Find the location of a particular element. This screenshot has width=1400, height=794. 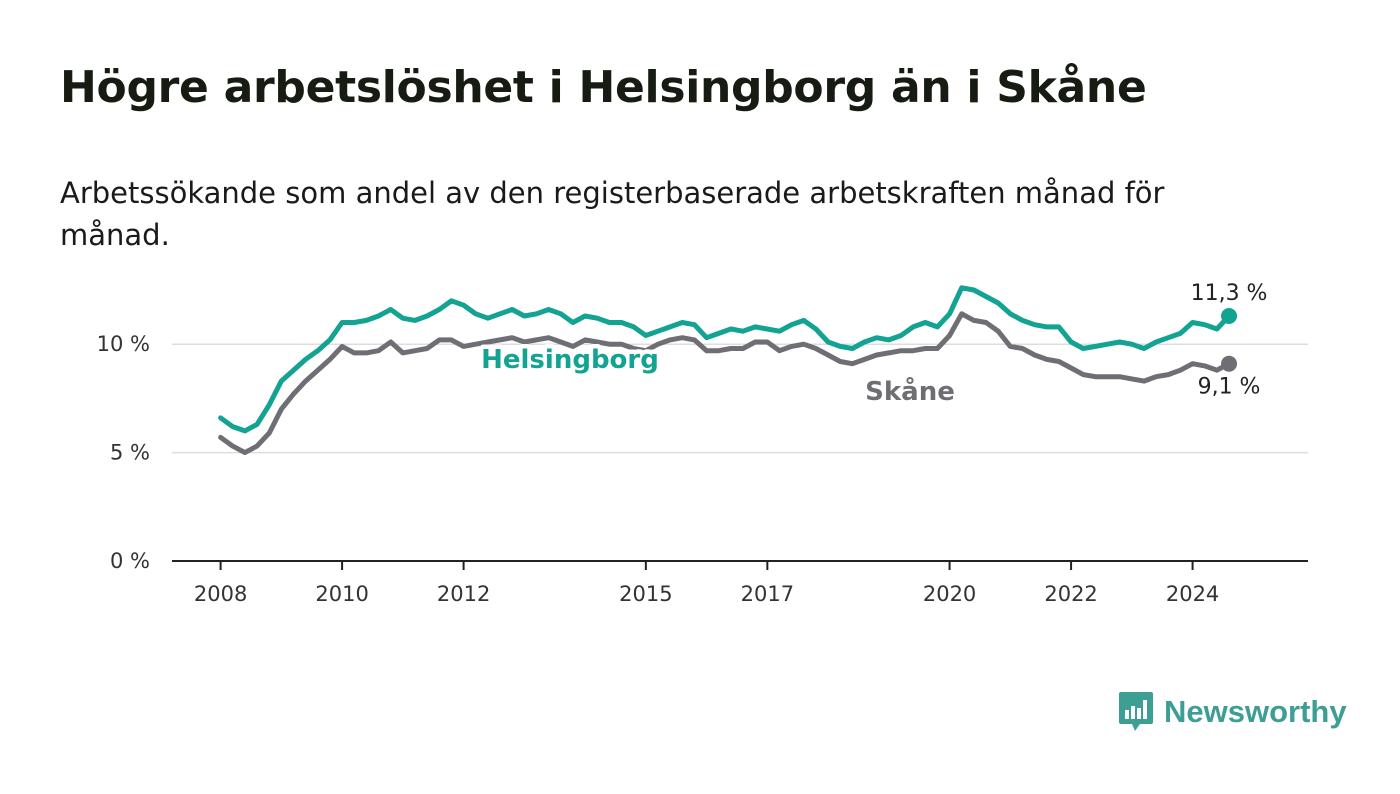

newsworthy-logo-icon is located at coordinates (1136, 711).